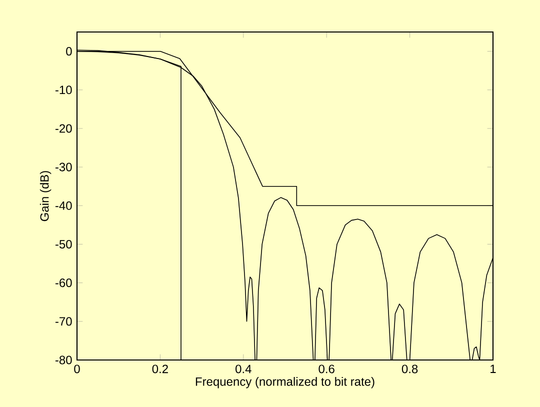  What do you see at coordinates (69, 51) in the screenshot?
I see `y-tick-label: 0` at bounding box center [69, 51].